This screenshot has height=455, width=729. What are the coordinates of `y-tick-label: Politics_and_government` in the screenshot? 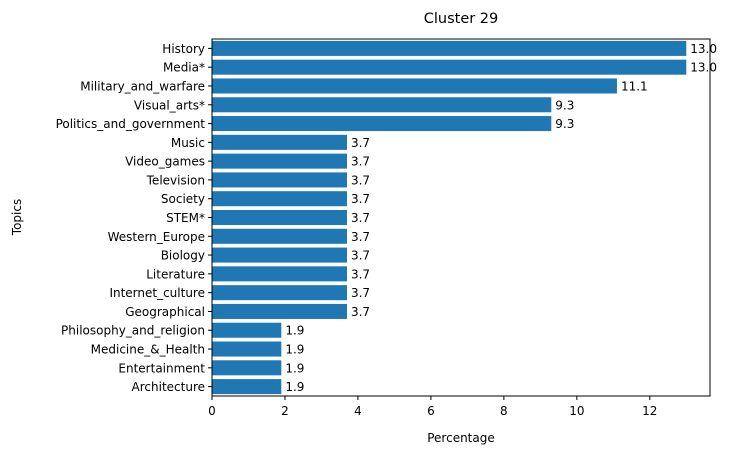 It's located at (131, 124).